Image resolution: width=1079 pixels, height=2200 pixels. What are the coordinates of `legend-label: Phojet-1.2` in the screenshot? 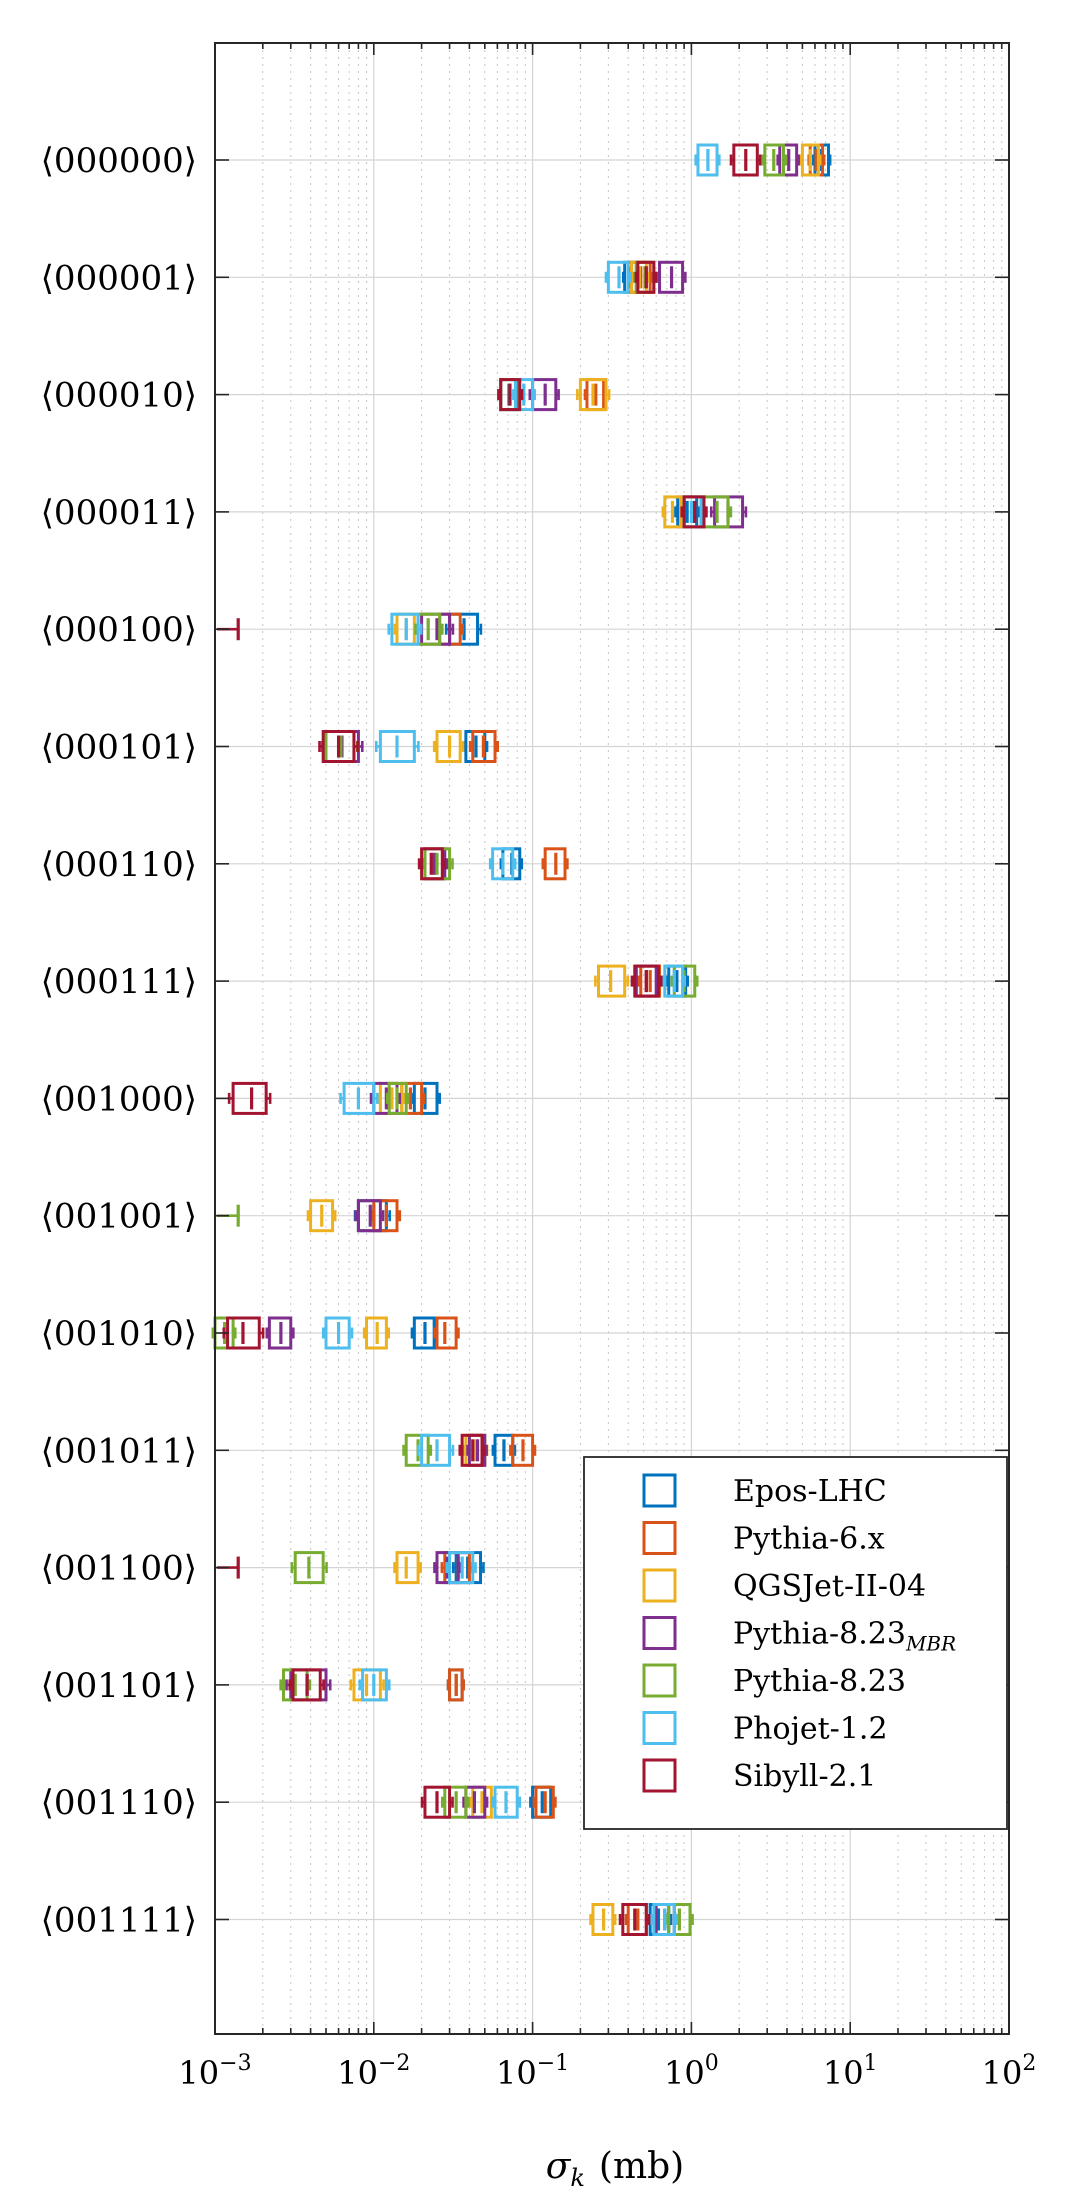 It's located at (810, 1729).